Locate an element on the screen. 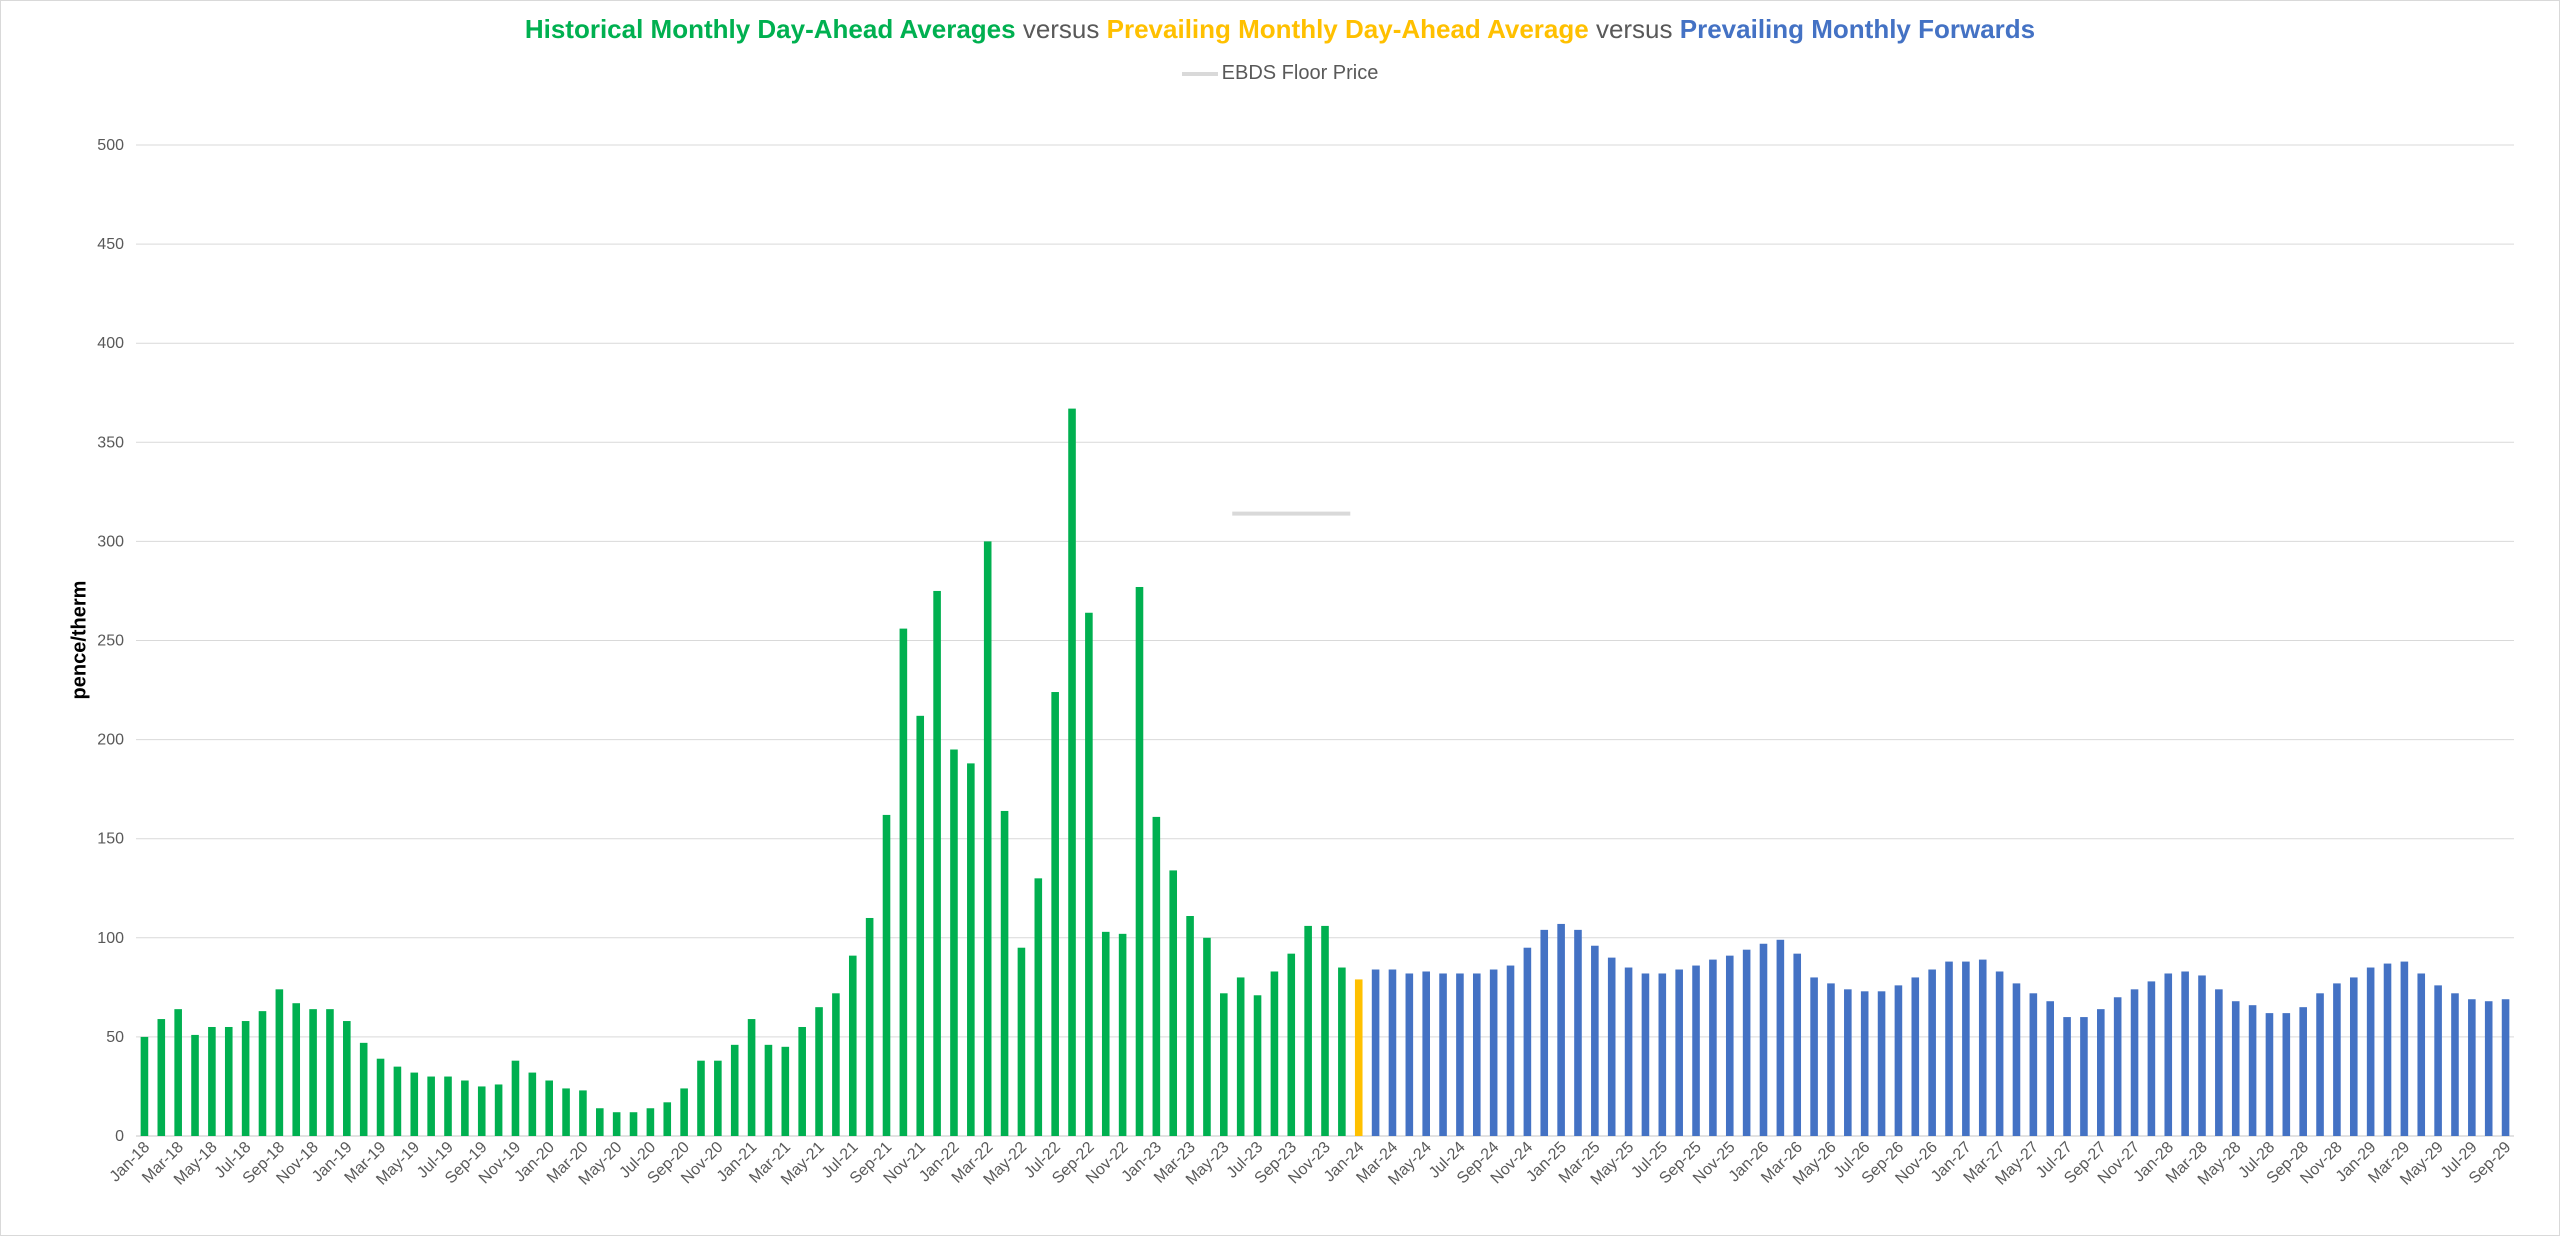  floor-price-legend-swatch is located at coordinates (1199, 73).